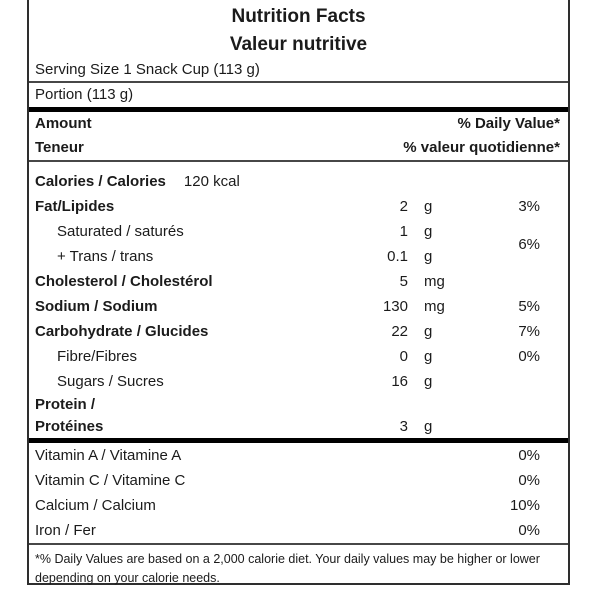 The height and width of the screenshot is (600, 600). What do you see at coordinates (298, 544) in the screenshot?
I see `rule-above-footnote` at bounding box center [298, 544].